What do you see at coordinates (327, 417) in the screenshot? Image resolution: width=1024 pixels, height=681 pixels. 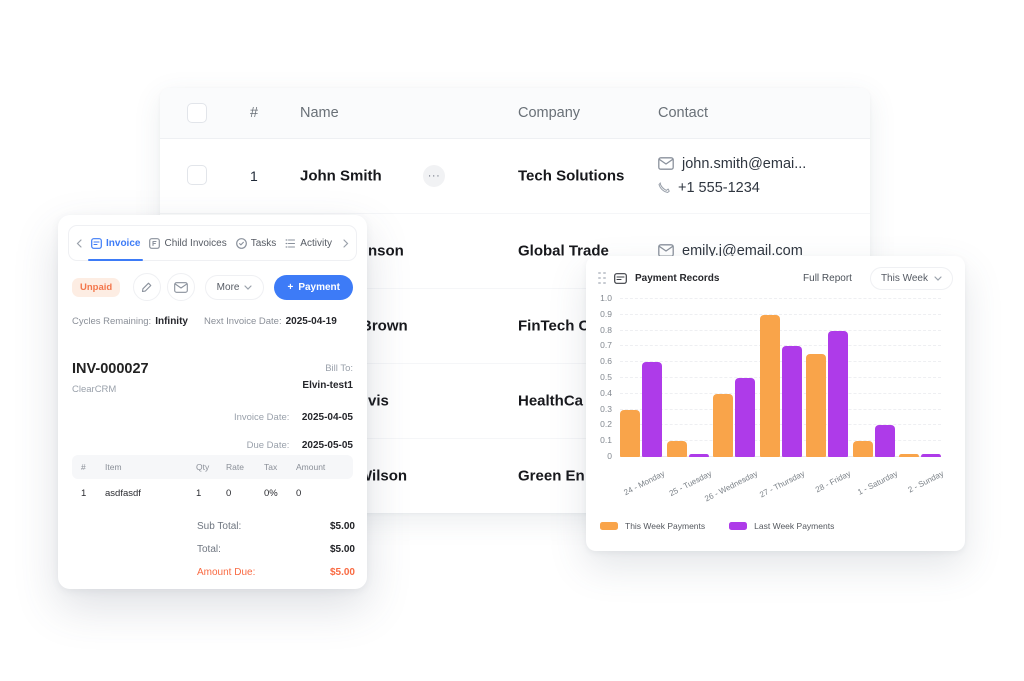 I see `invoice-date-value: 2025-04-05` at bounding box center [327, 417].